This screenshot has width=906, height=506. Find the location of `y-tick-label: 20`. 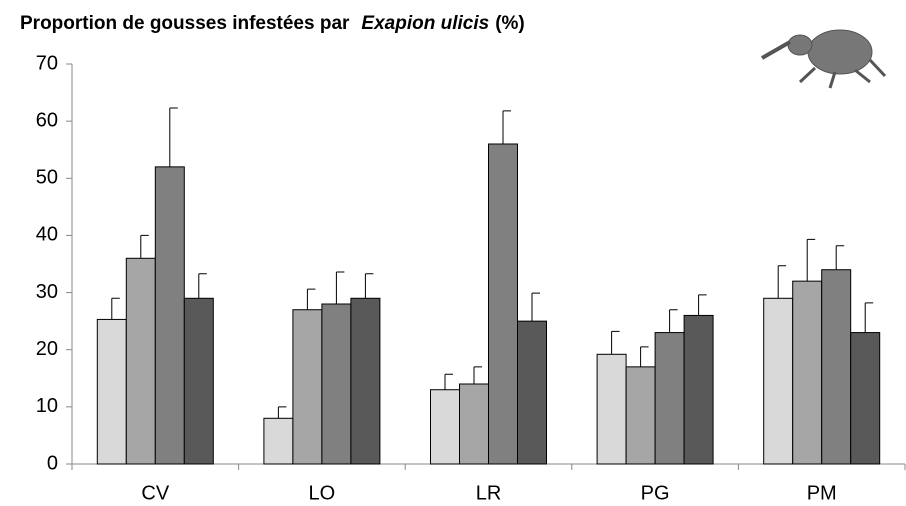

y-tick-label: 20 is located at coordinates (47, 349).